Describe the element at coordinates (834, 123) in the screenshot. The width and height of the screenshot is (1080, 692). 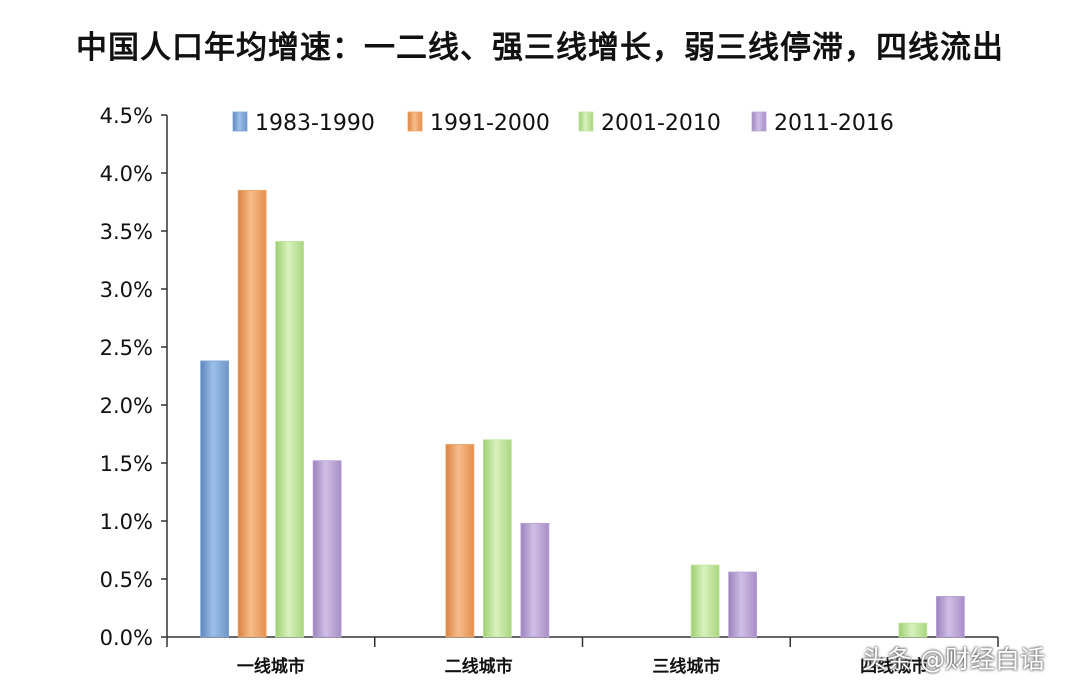
I see `legend-label: 2011-2016` at that location.